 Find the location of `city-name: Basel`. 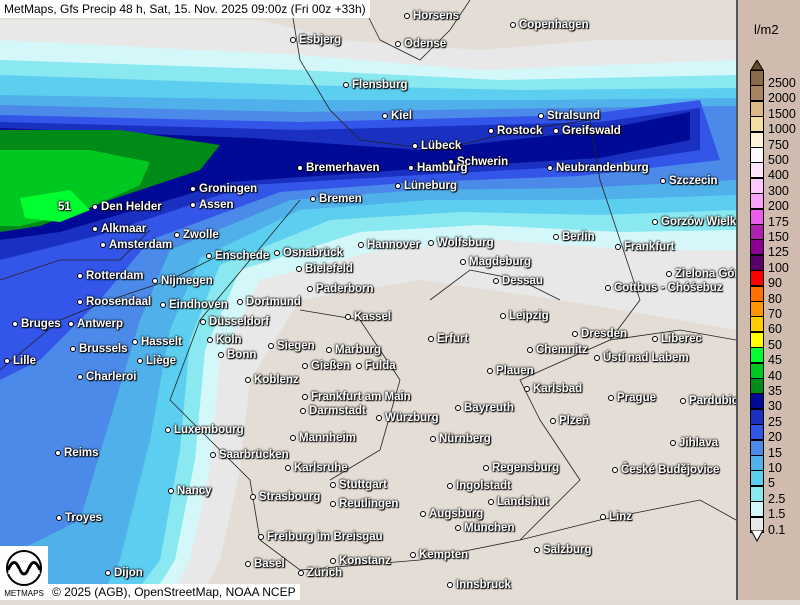

city-name: Basel is located at coordinates (269, 564).